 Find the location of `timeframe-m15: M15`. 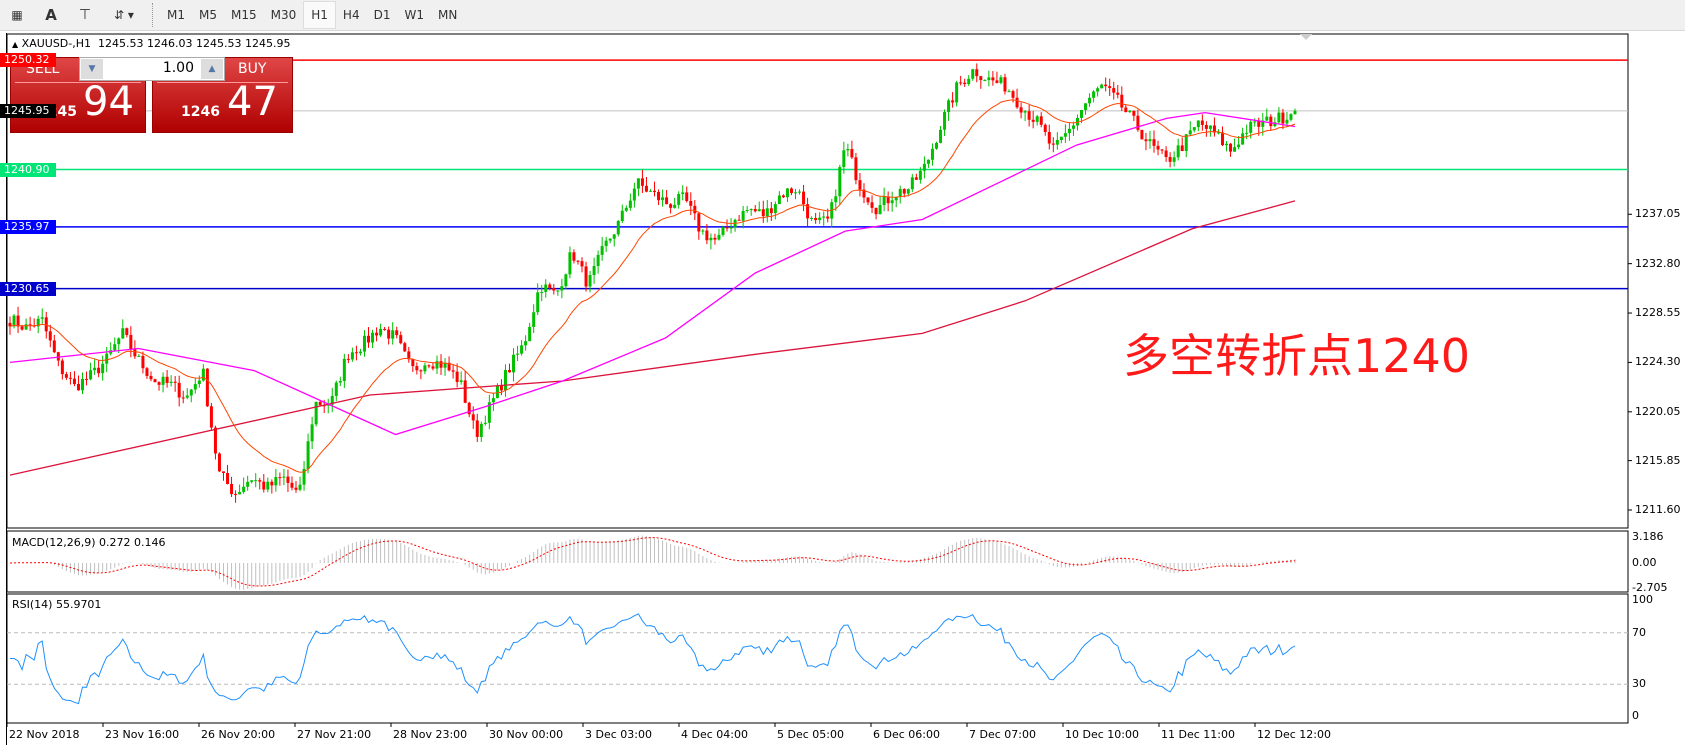

timeframe-m15: M15 is located at coordinates (244, 15).